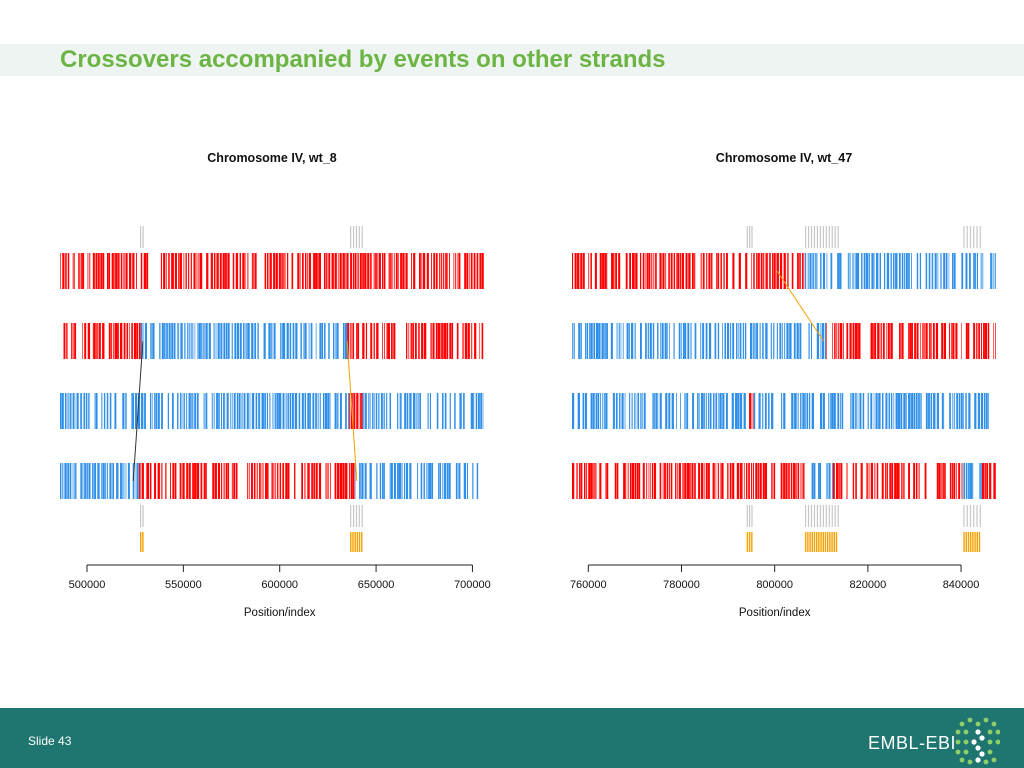 The image size is (1024, 768). Describe the element at coordinates (472, 585) in the screenshot. I see `x-tick-label: 700000` at that location.